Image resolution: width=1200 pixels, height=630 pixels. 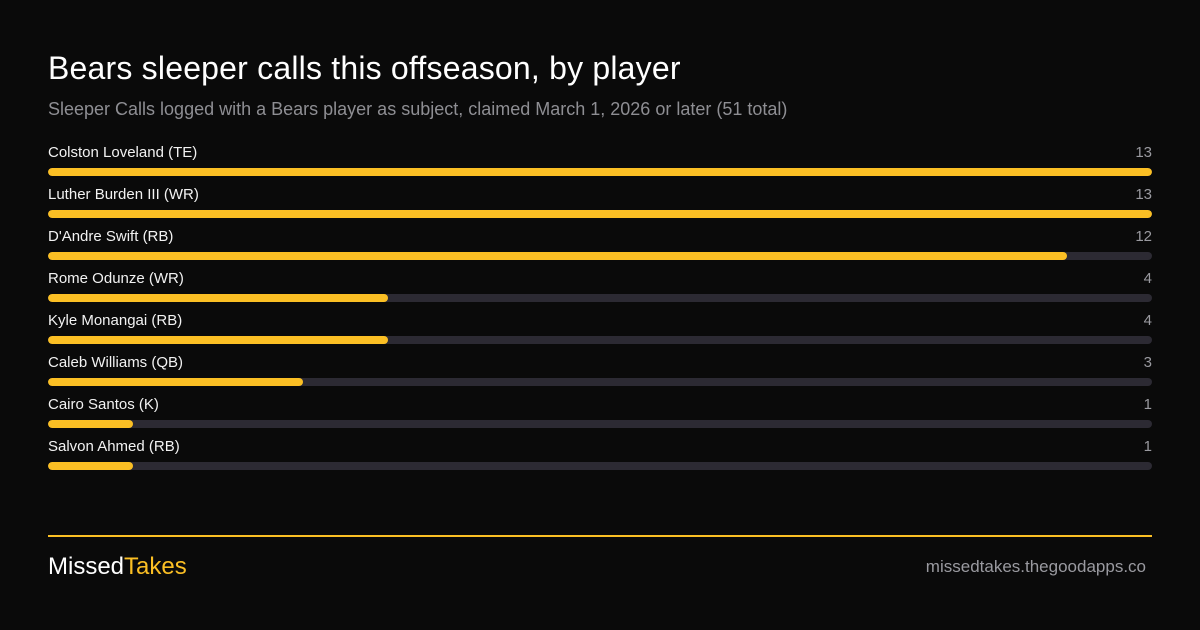 I want to click on bar-label: Caleb Williams (QB), so click(x=116, y=362).